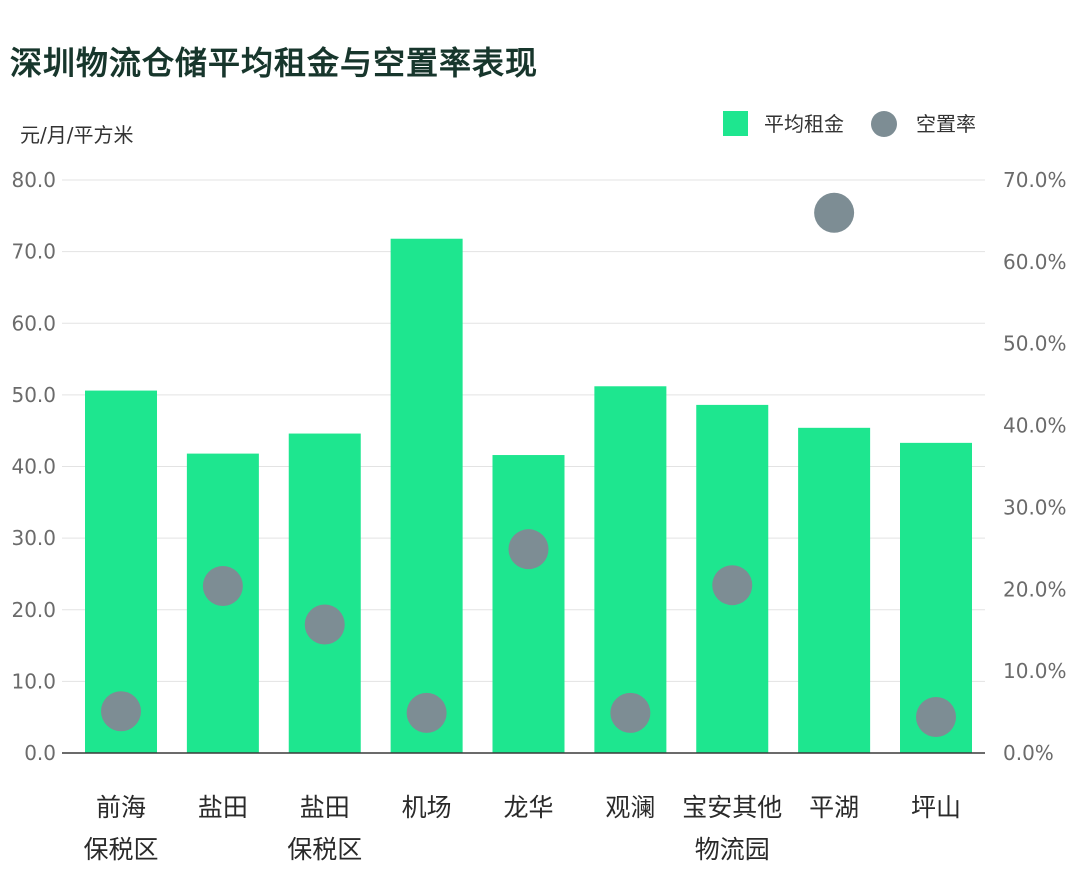  I want to click on y2-tick-label: 40.0%, so click(1035, 426).